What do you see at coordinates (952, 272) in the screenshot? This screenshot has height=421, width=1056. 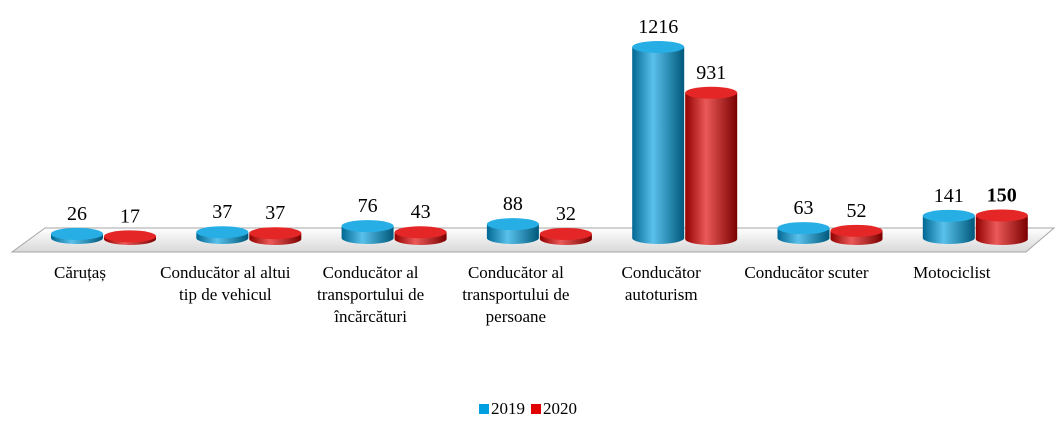 I see `x-tick-label: Motociclist` at bounding box center [952, 272].